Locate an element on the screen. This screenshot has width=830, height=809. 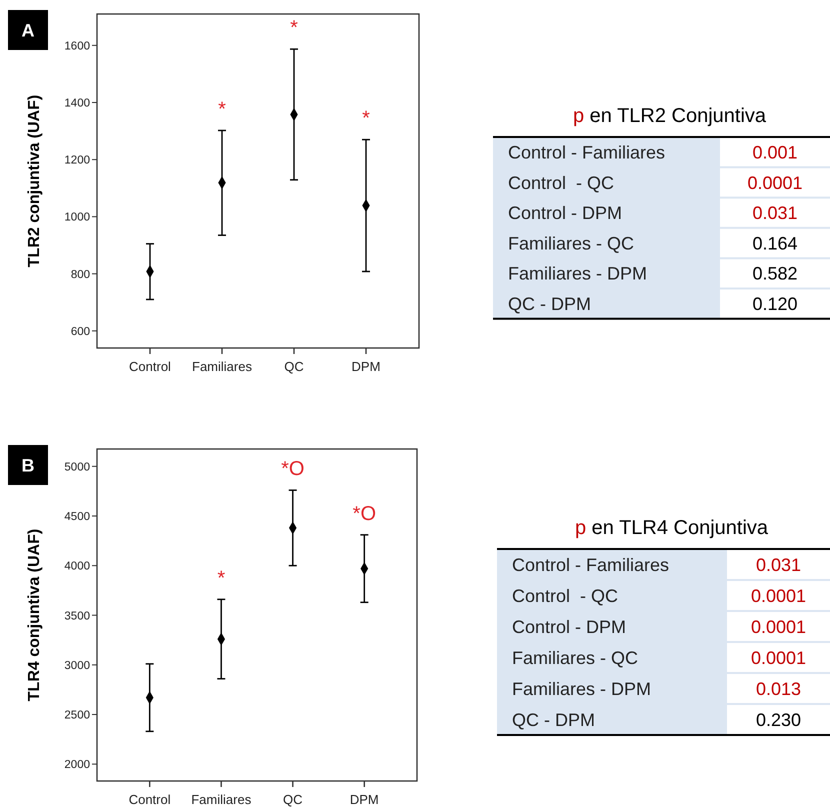
data-label: 0.120 is located at coordinates (775, 304).